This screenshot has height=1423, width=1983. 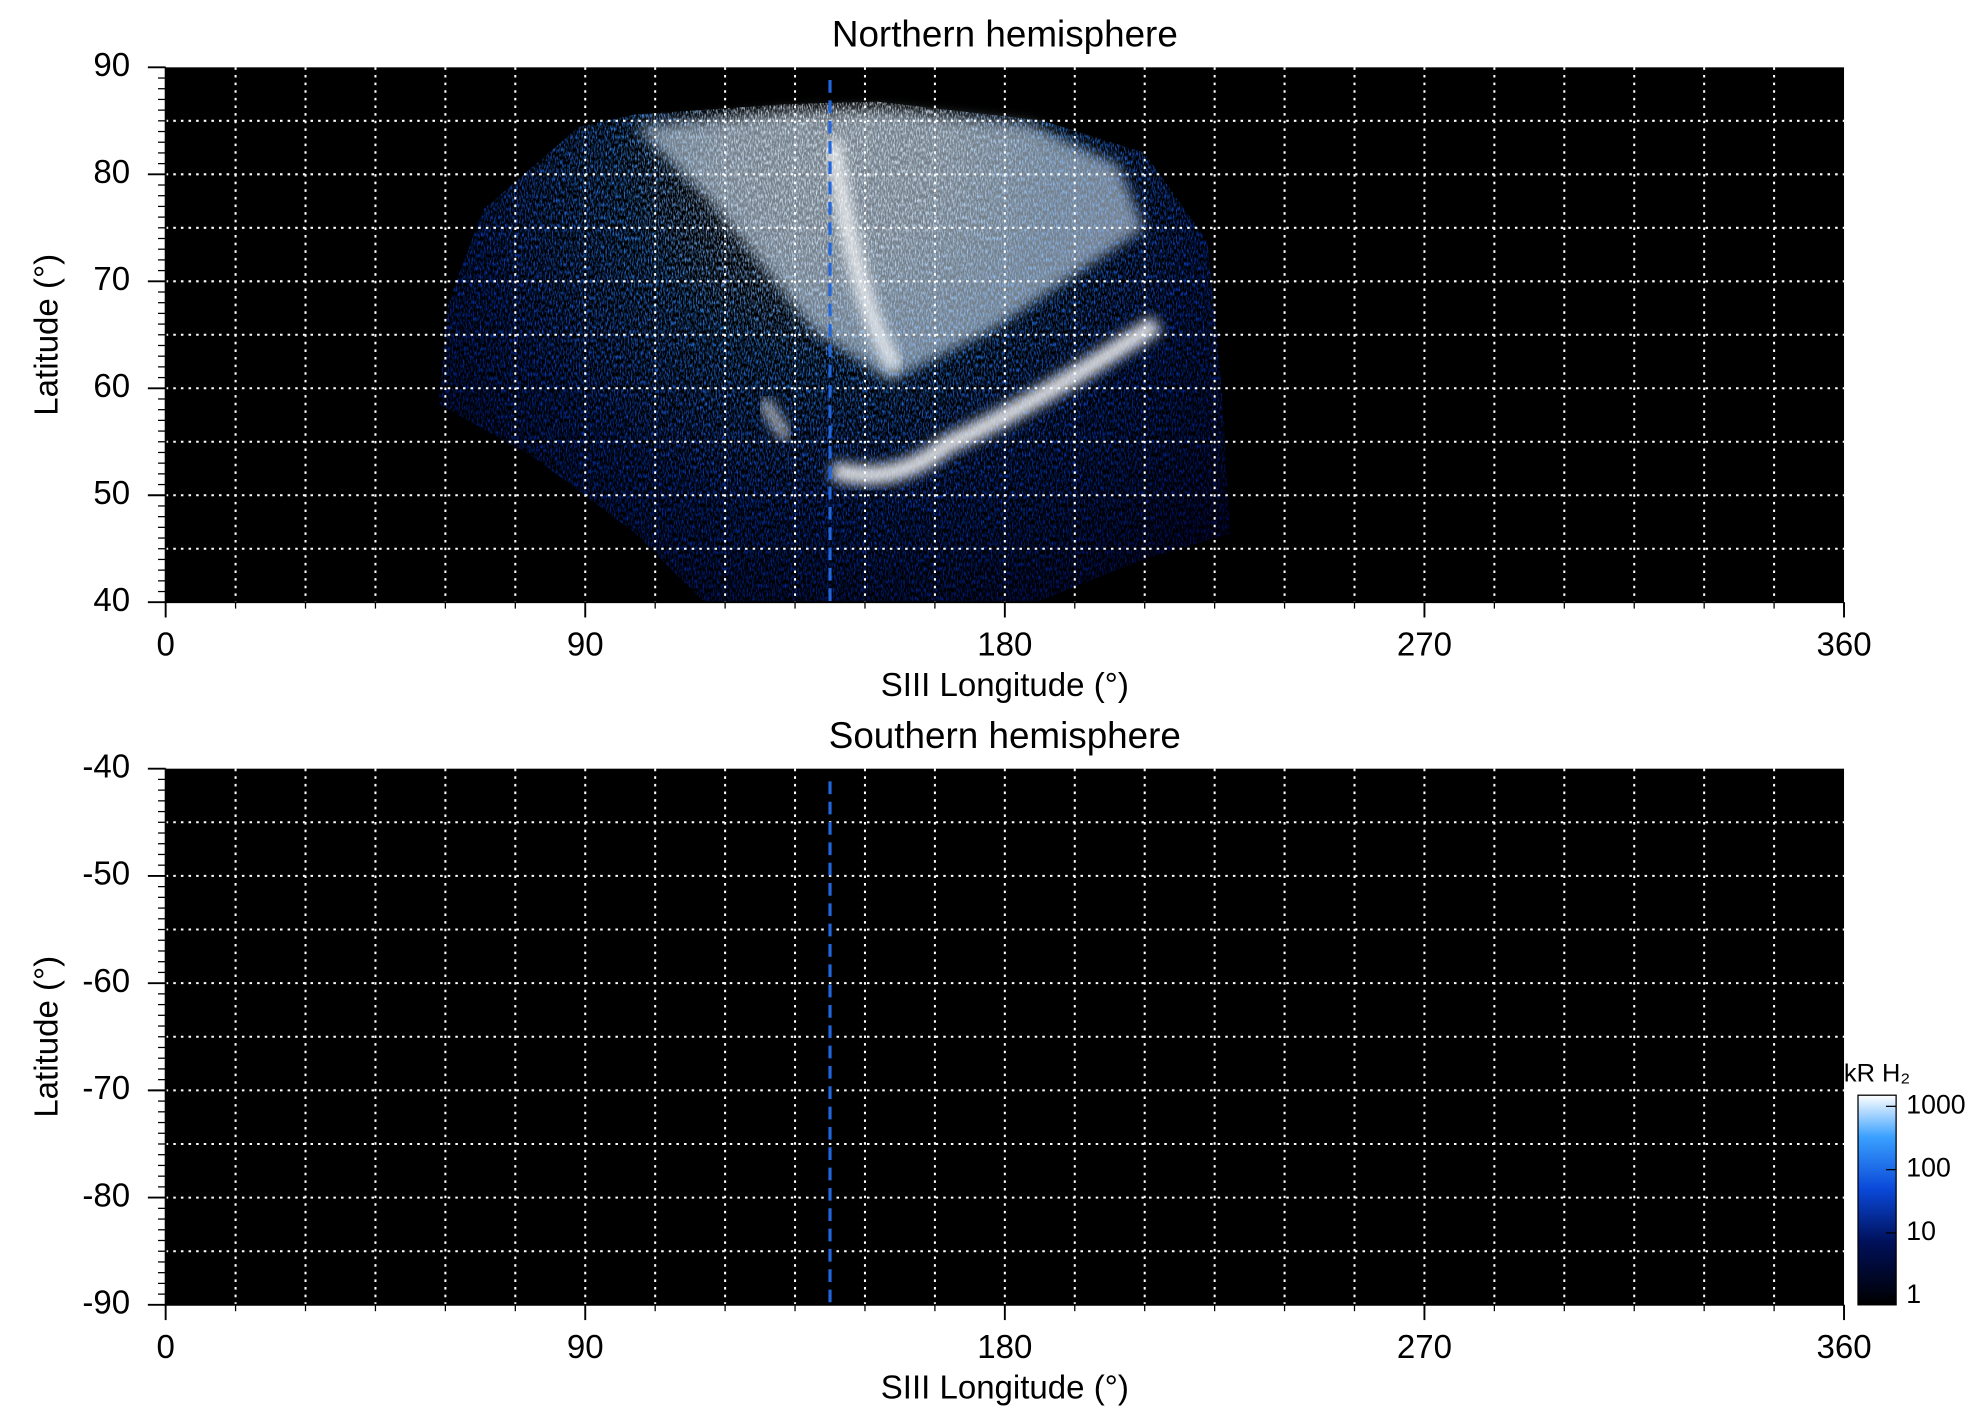 What do you see at coordinates (106, 765) in the screenshot?
I see `y-tick-label: -40` at bounding box center [106, 765].